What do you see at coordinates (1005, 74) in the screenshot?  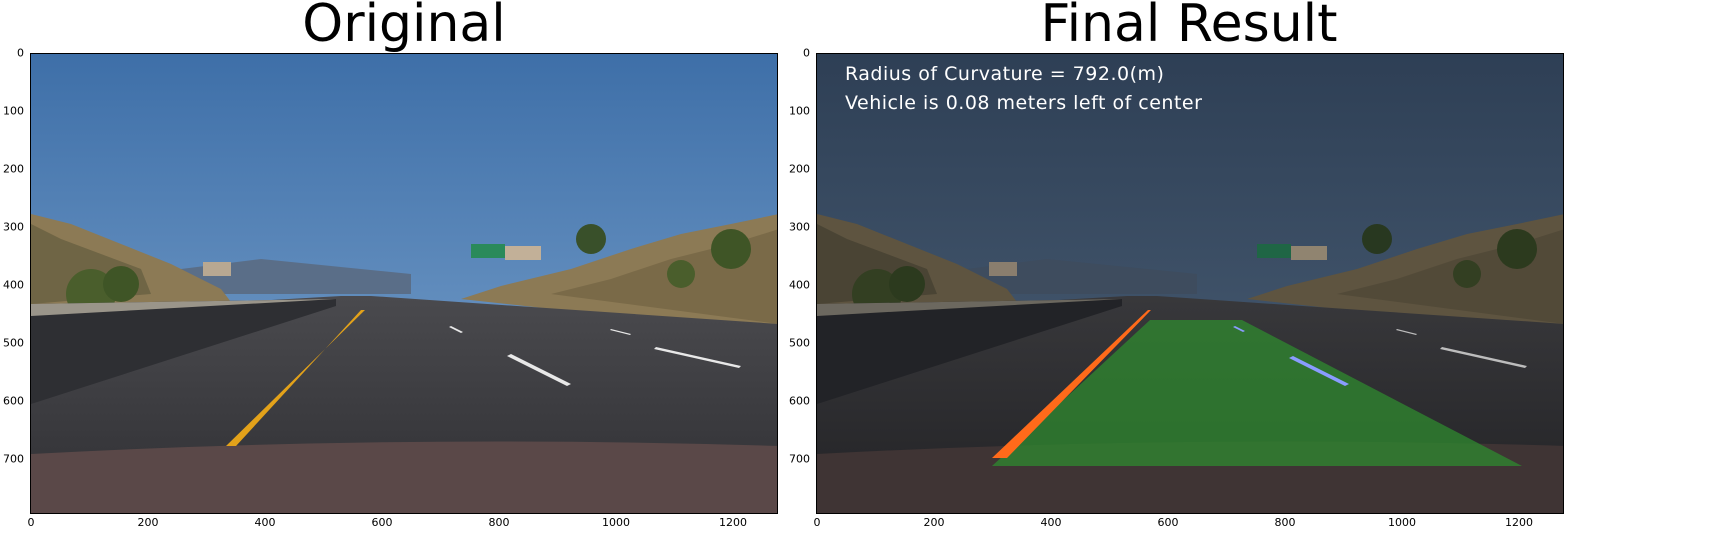 I see `curvature-text: Radius of Curvature = 792.0(m)` at bounding box center [1005, 74].